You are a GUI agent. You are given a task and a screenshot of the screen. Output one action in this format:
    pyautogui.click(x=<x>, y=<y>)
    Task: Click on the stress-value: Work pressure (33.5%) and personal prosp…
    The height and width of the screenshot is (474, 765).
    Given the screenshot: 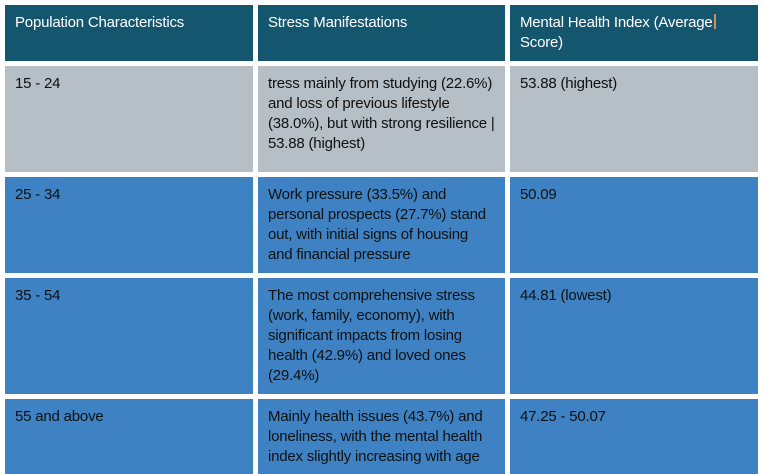 What is the action you would take?
    pyautogui.click(x=377, y=224)
    